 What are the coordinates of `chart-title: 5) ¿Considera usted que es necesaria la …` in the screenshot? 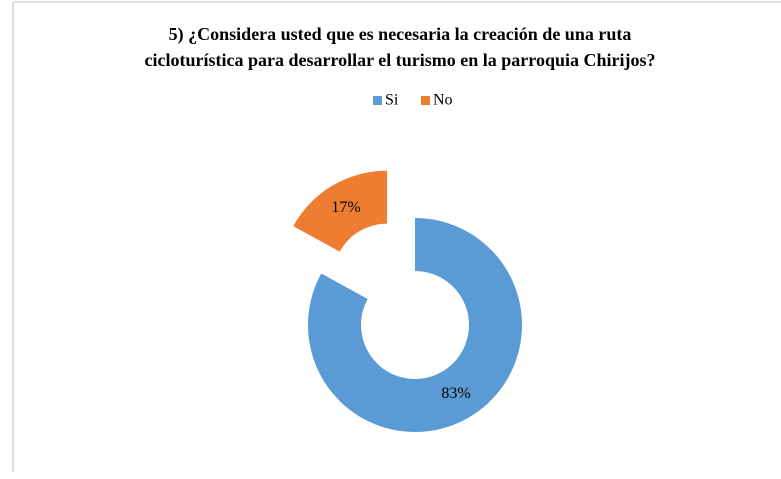 It's located at (400, 34).